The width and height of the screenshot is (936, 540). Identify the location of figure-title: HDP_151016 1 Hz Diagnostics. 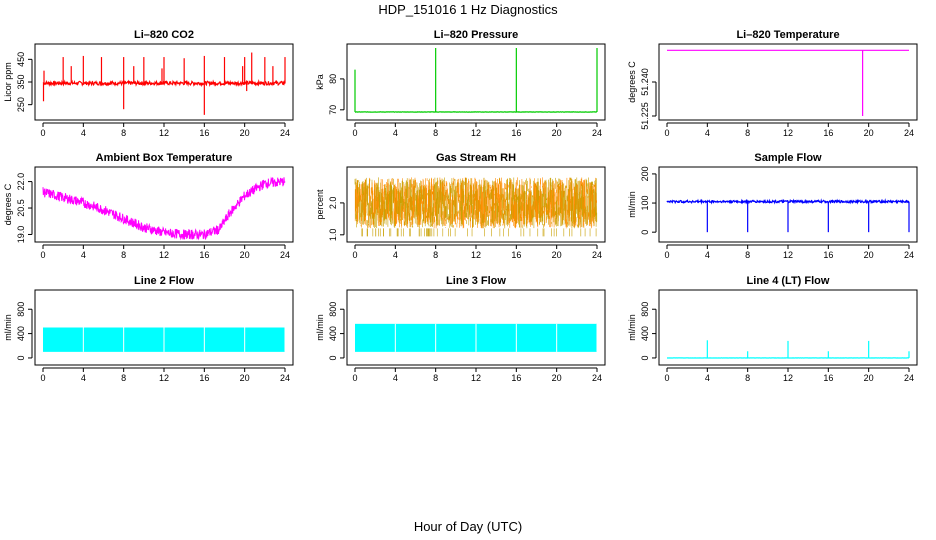
(468, 9).